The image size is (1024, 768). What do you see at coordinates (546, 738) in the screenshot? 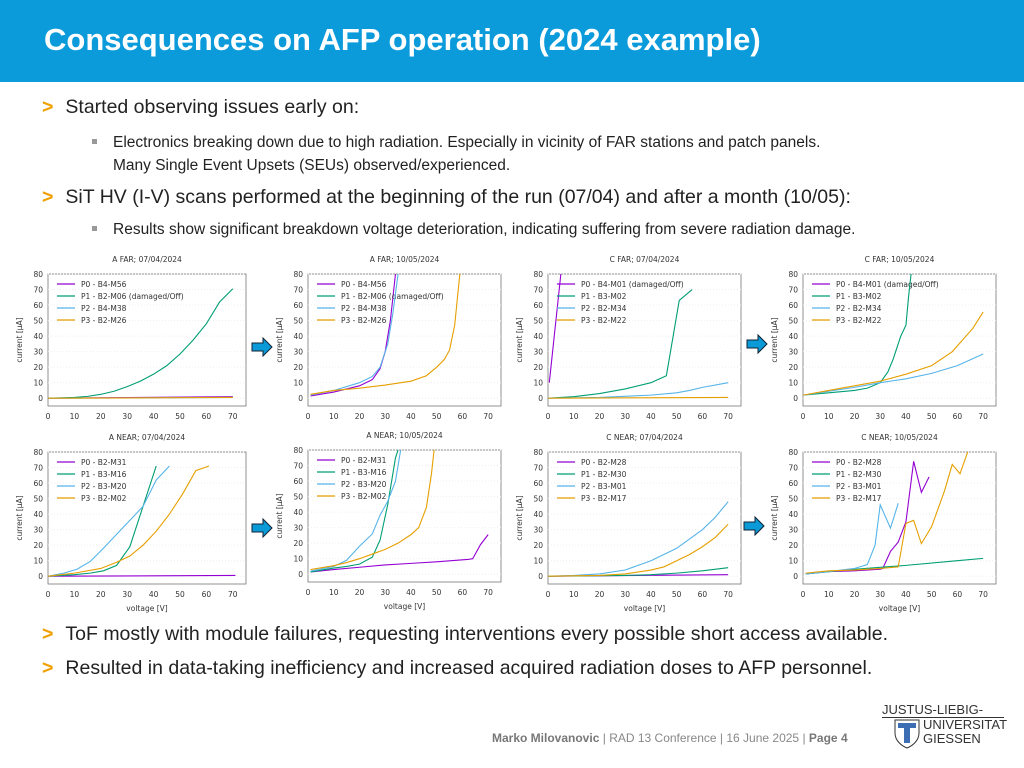
I see `footer-author: Marko Milovanovic` at bounding box center [546, 738].